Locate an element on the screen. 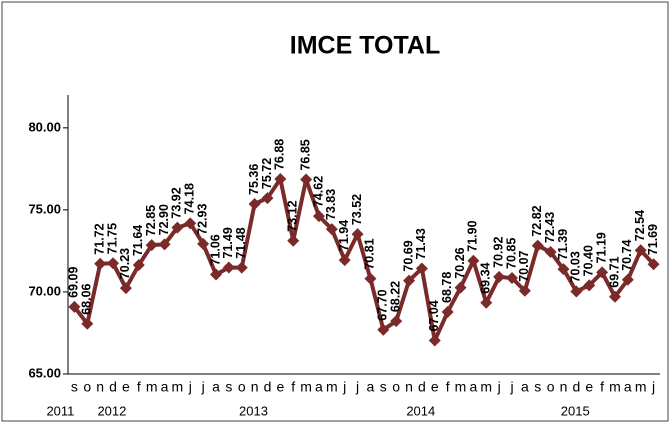 The height and width of the screenshot is (424, 671). data-label: 71.43 is located at coordinates (421, 243).